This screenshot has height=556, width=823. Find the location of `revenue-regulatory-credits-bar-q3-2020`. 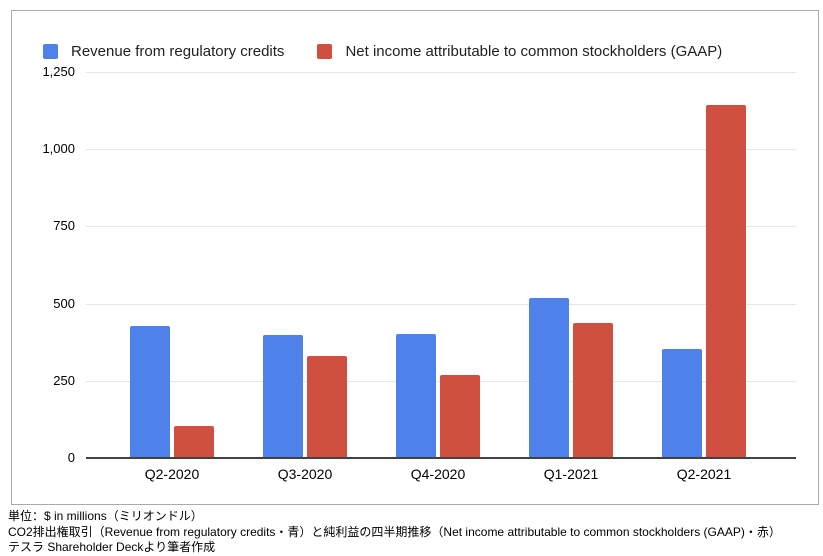

revenue-regulatory-credits-bar-q3-2020 is located at coordinates (283, 396).